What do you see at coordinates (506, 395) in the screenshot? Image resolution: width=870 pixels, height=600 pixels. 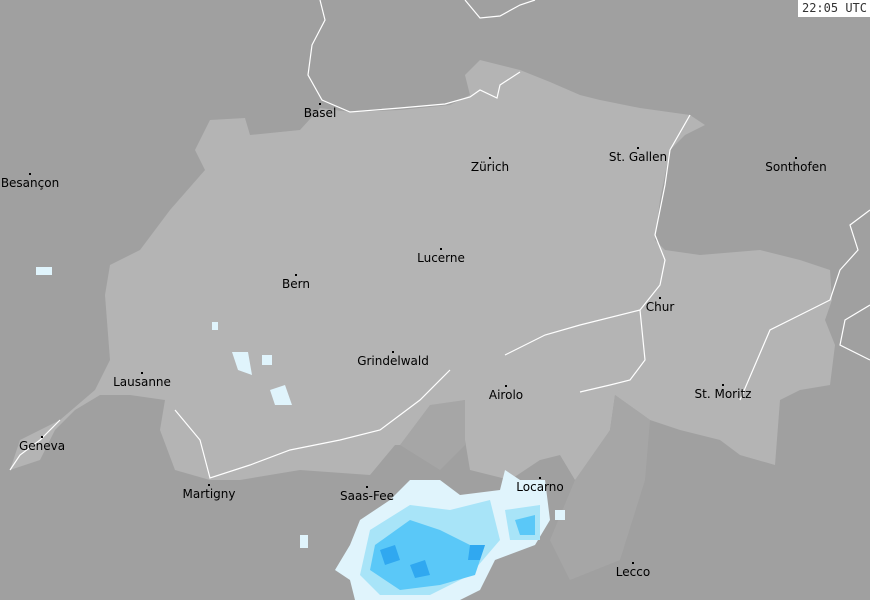 I see `city-label: Airolo` at bounding box center [506, 395].